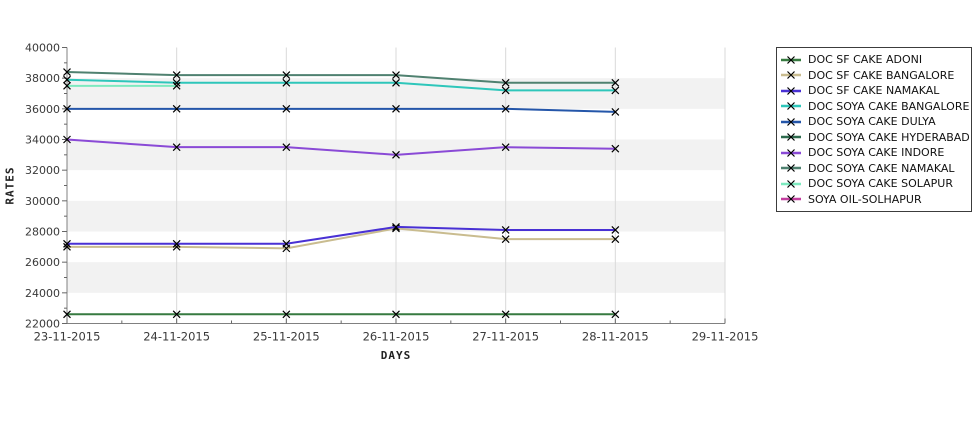  What do you see at coordinates (42, 232) in the screenshot?
I see `y-tick-label: 28000` at bounding box center [42, 232].